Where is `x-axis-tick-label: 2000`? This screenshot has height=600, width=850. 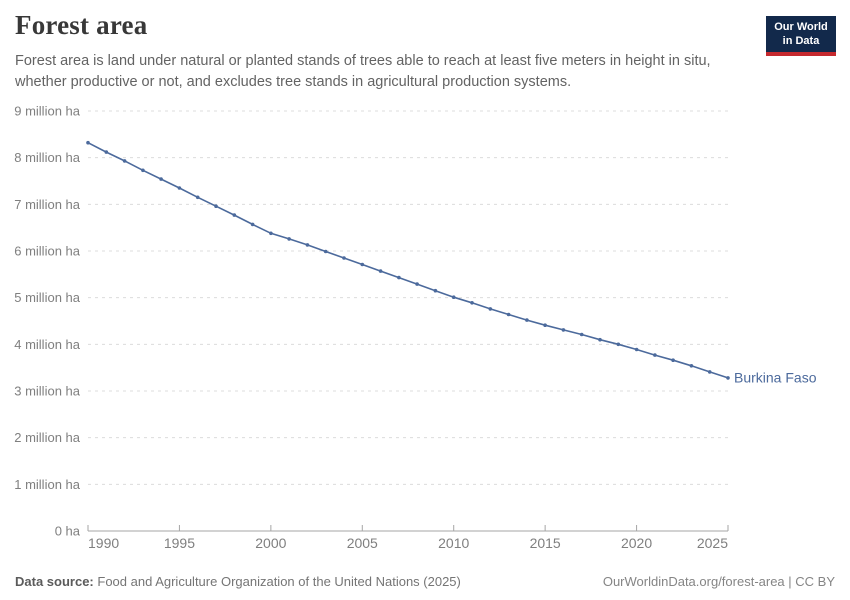
x-axis-tick-label: 2000 is located at coordinates (270, 543).